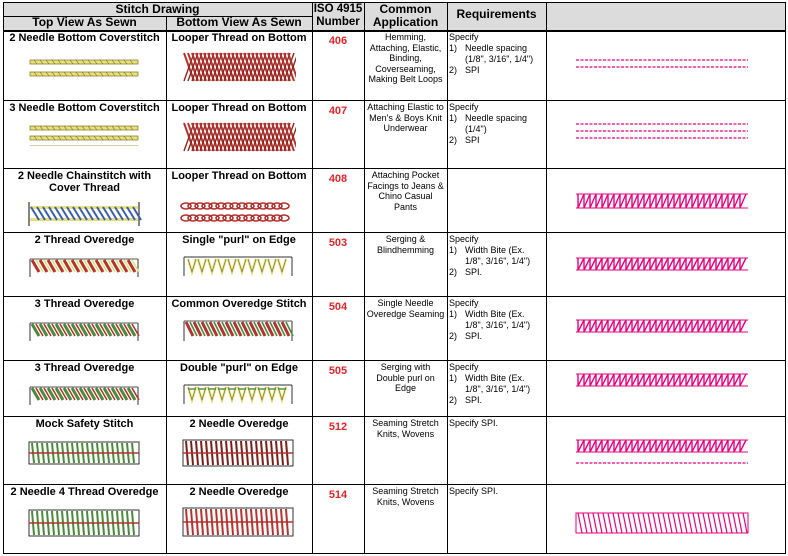 This screenshot has width=788, height=556. I want to click on header-application: Common Application, so click(405, 16).